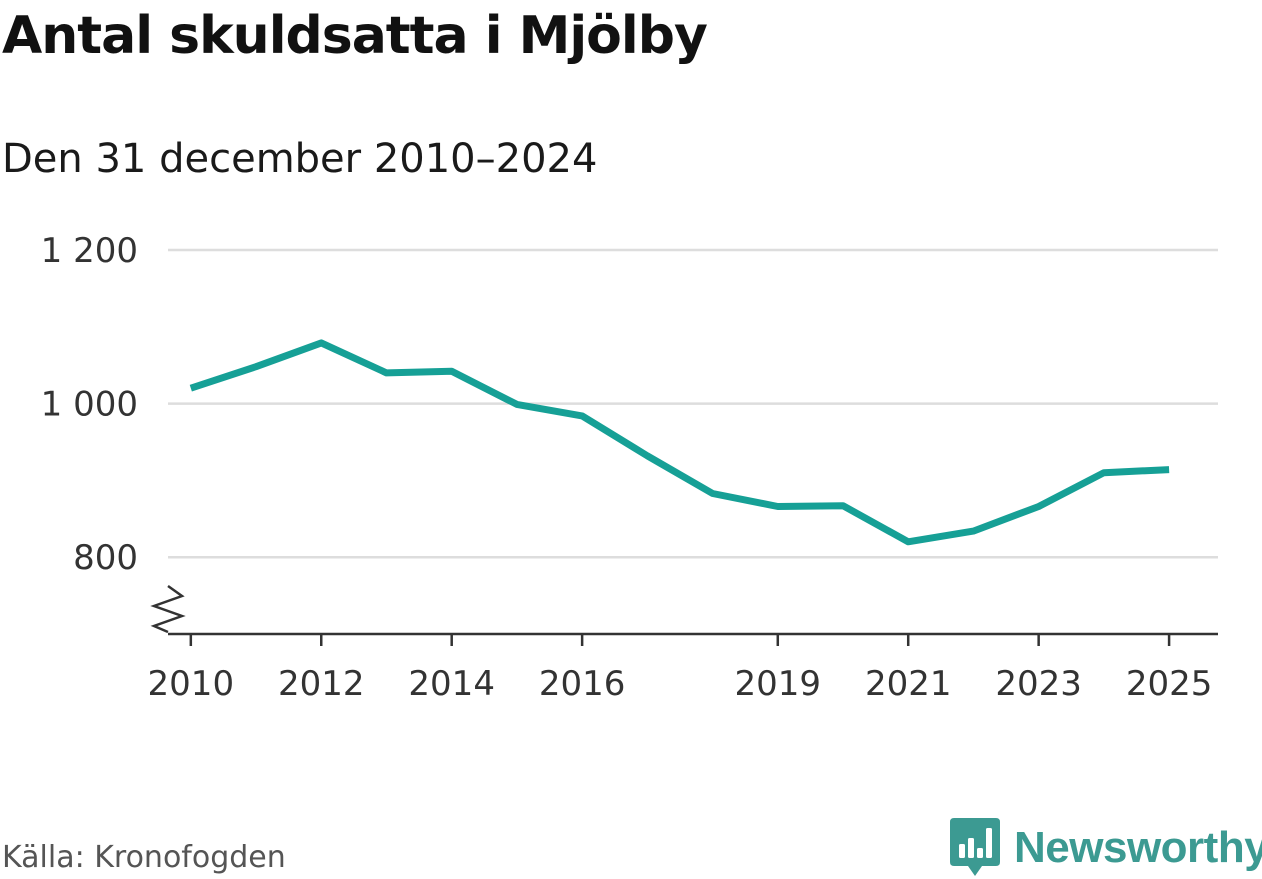  I want to click on newsworthy-logo: Newsworthy, so click(1106, 848).